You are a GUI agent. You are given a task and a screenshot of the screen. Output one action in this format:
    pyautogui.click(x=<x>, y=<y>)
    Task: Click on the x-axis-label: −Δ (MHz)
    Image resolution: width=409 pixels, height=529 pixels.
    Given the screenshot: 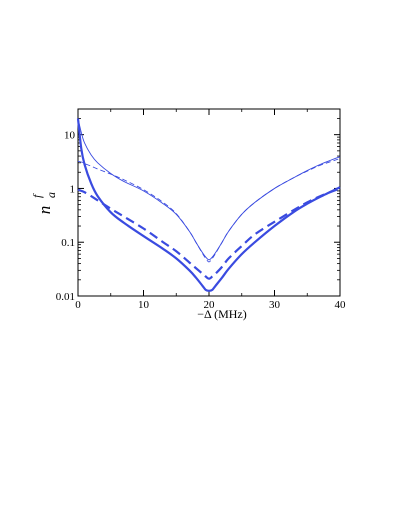 What is the action you would take?
    pyautogui.click(x=221, y=314)
    